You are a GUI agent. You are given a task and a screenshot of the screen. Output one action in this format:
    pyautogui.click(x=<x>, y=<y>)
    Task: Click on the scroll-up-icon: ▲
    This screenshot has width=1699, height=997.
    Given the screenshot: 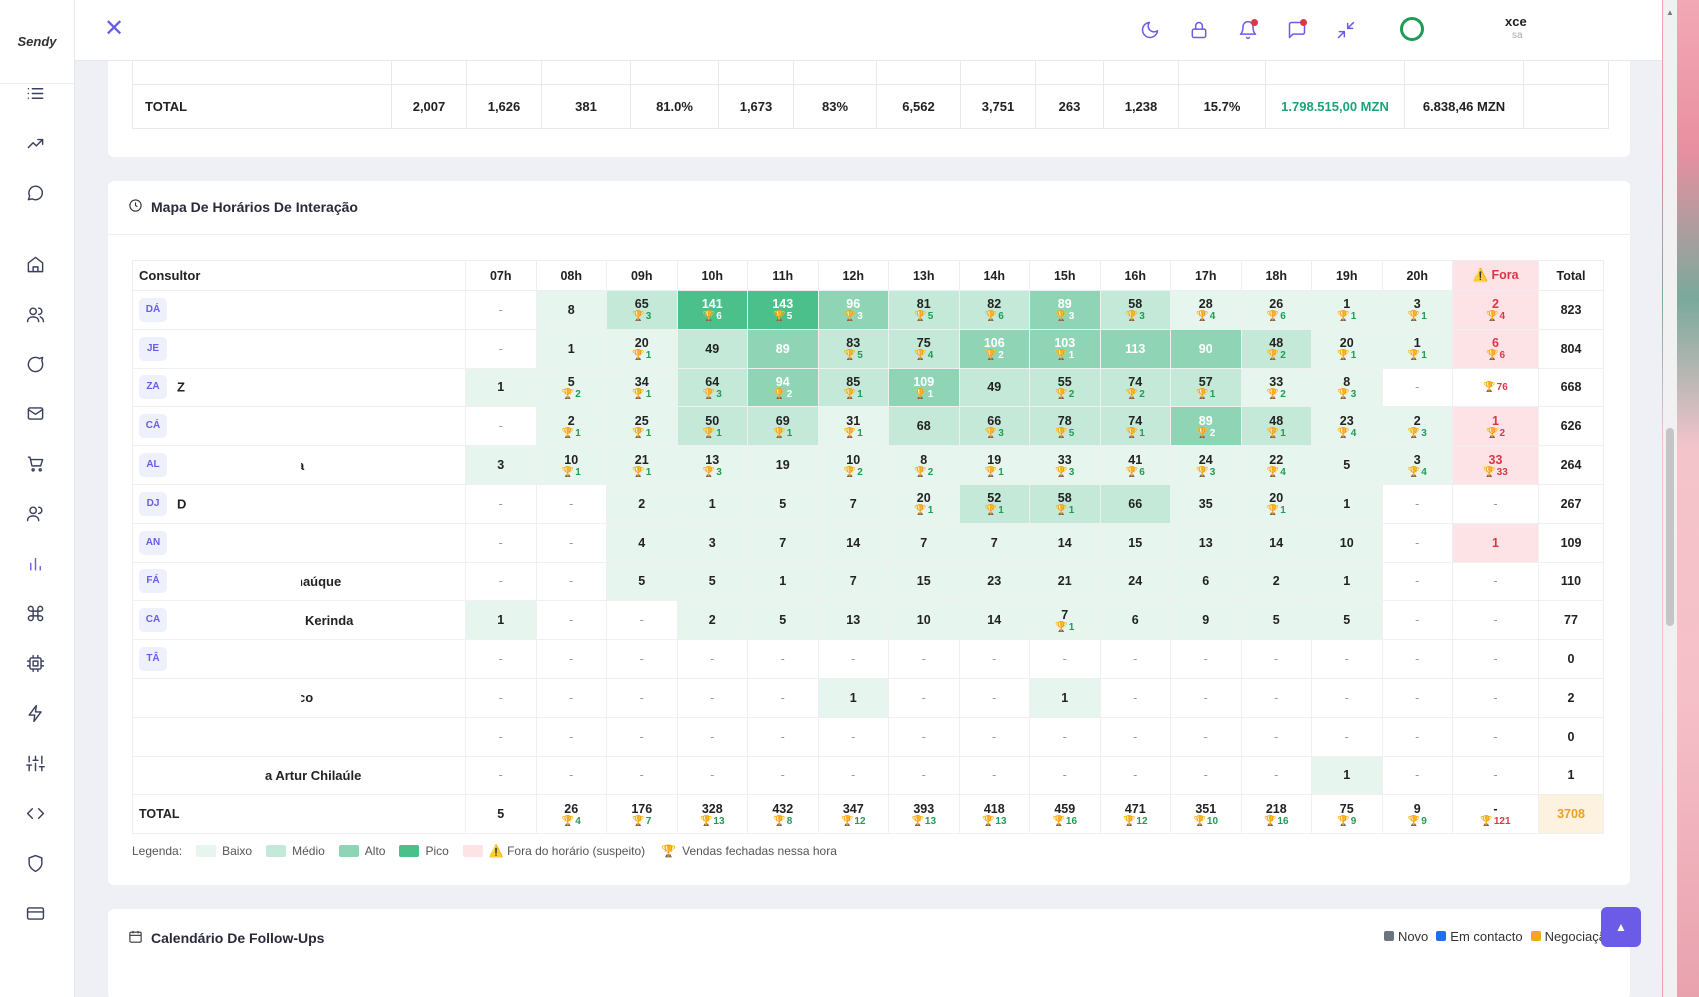 What is the action you would take?
    pyautogui.click(x=1670, y=12)
    